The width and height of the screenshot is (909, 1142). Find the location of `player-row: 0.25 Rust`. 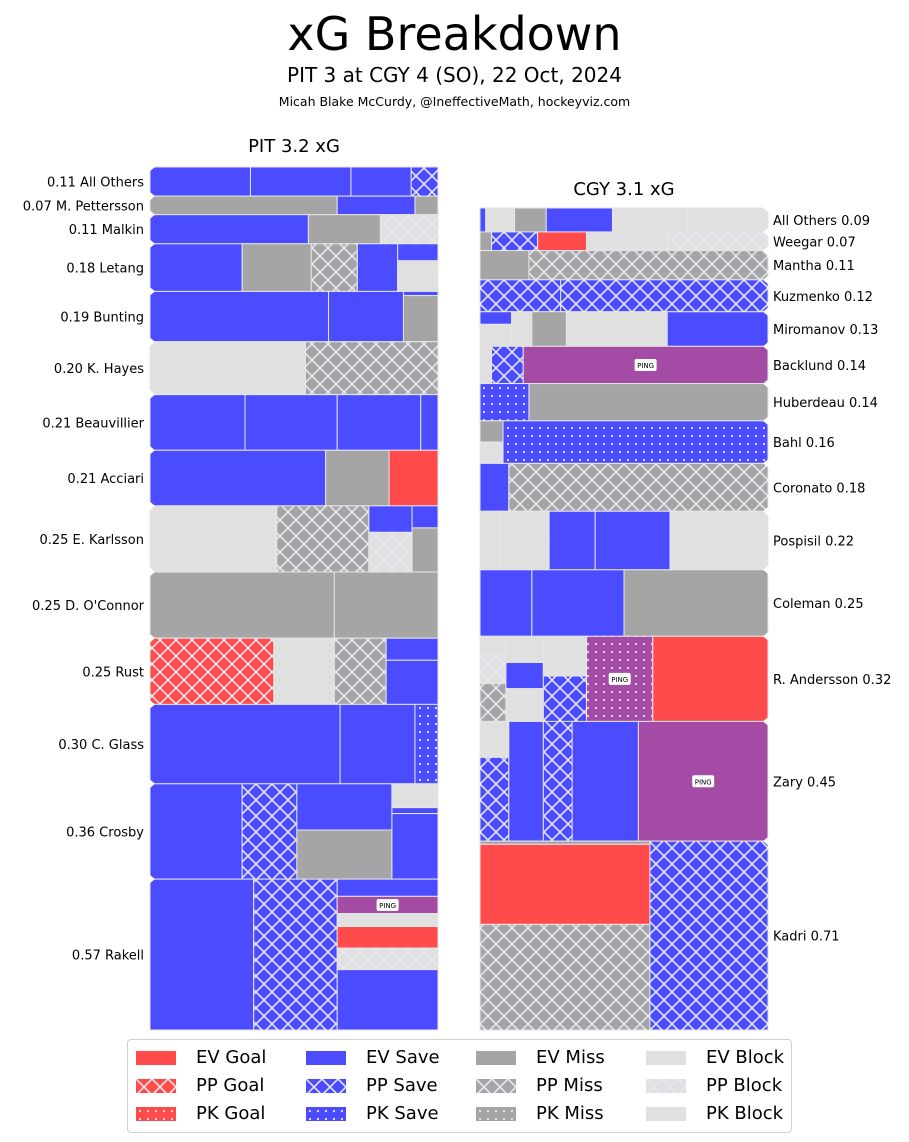

player-row: 0.25 Rust is located at coordinates (260, 669).